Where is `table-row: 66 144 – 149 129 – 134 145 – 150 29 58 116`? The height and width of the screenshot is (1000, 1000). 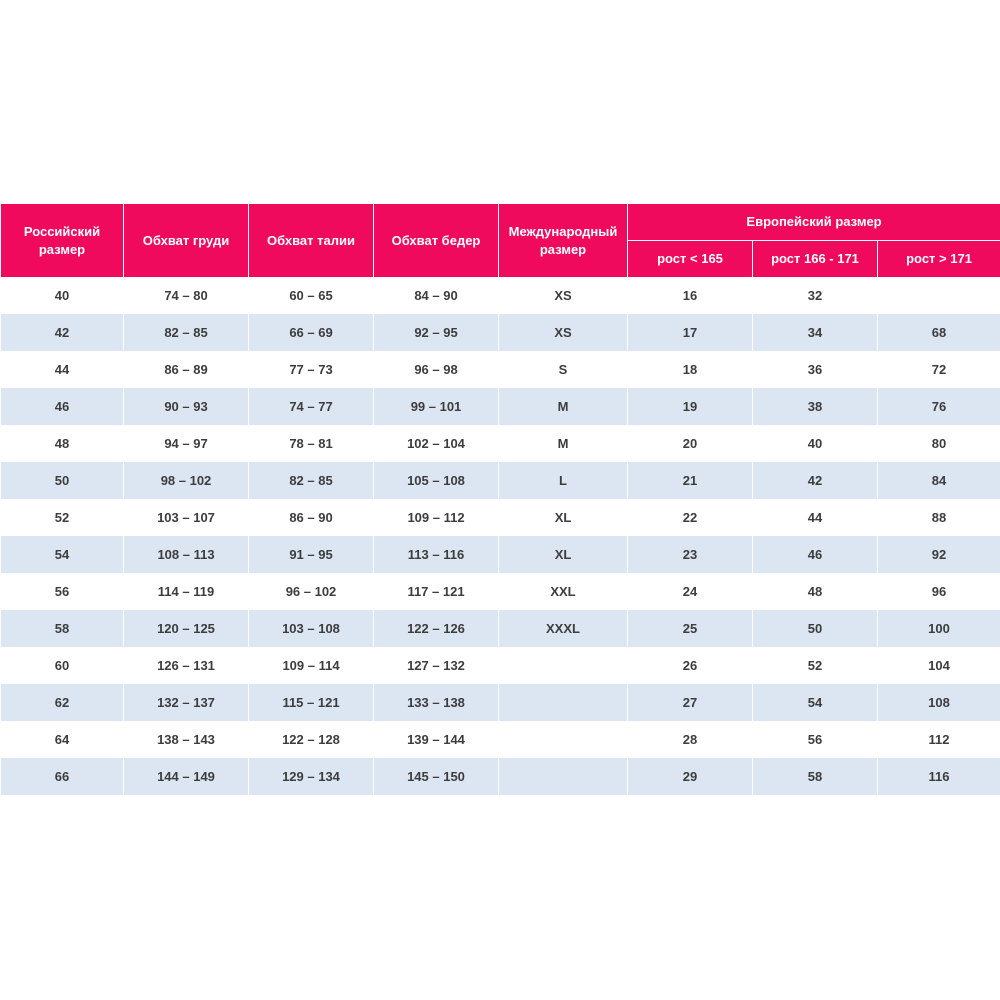
table-row: 66 144 – 149 129 – 134 145 – 150 29 58 116 is located at coordinates (500, 776).